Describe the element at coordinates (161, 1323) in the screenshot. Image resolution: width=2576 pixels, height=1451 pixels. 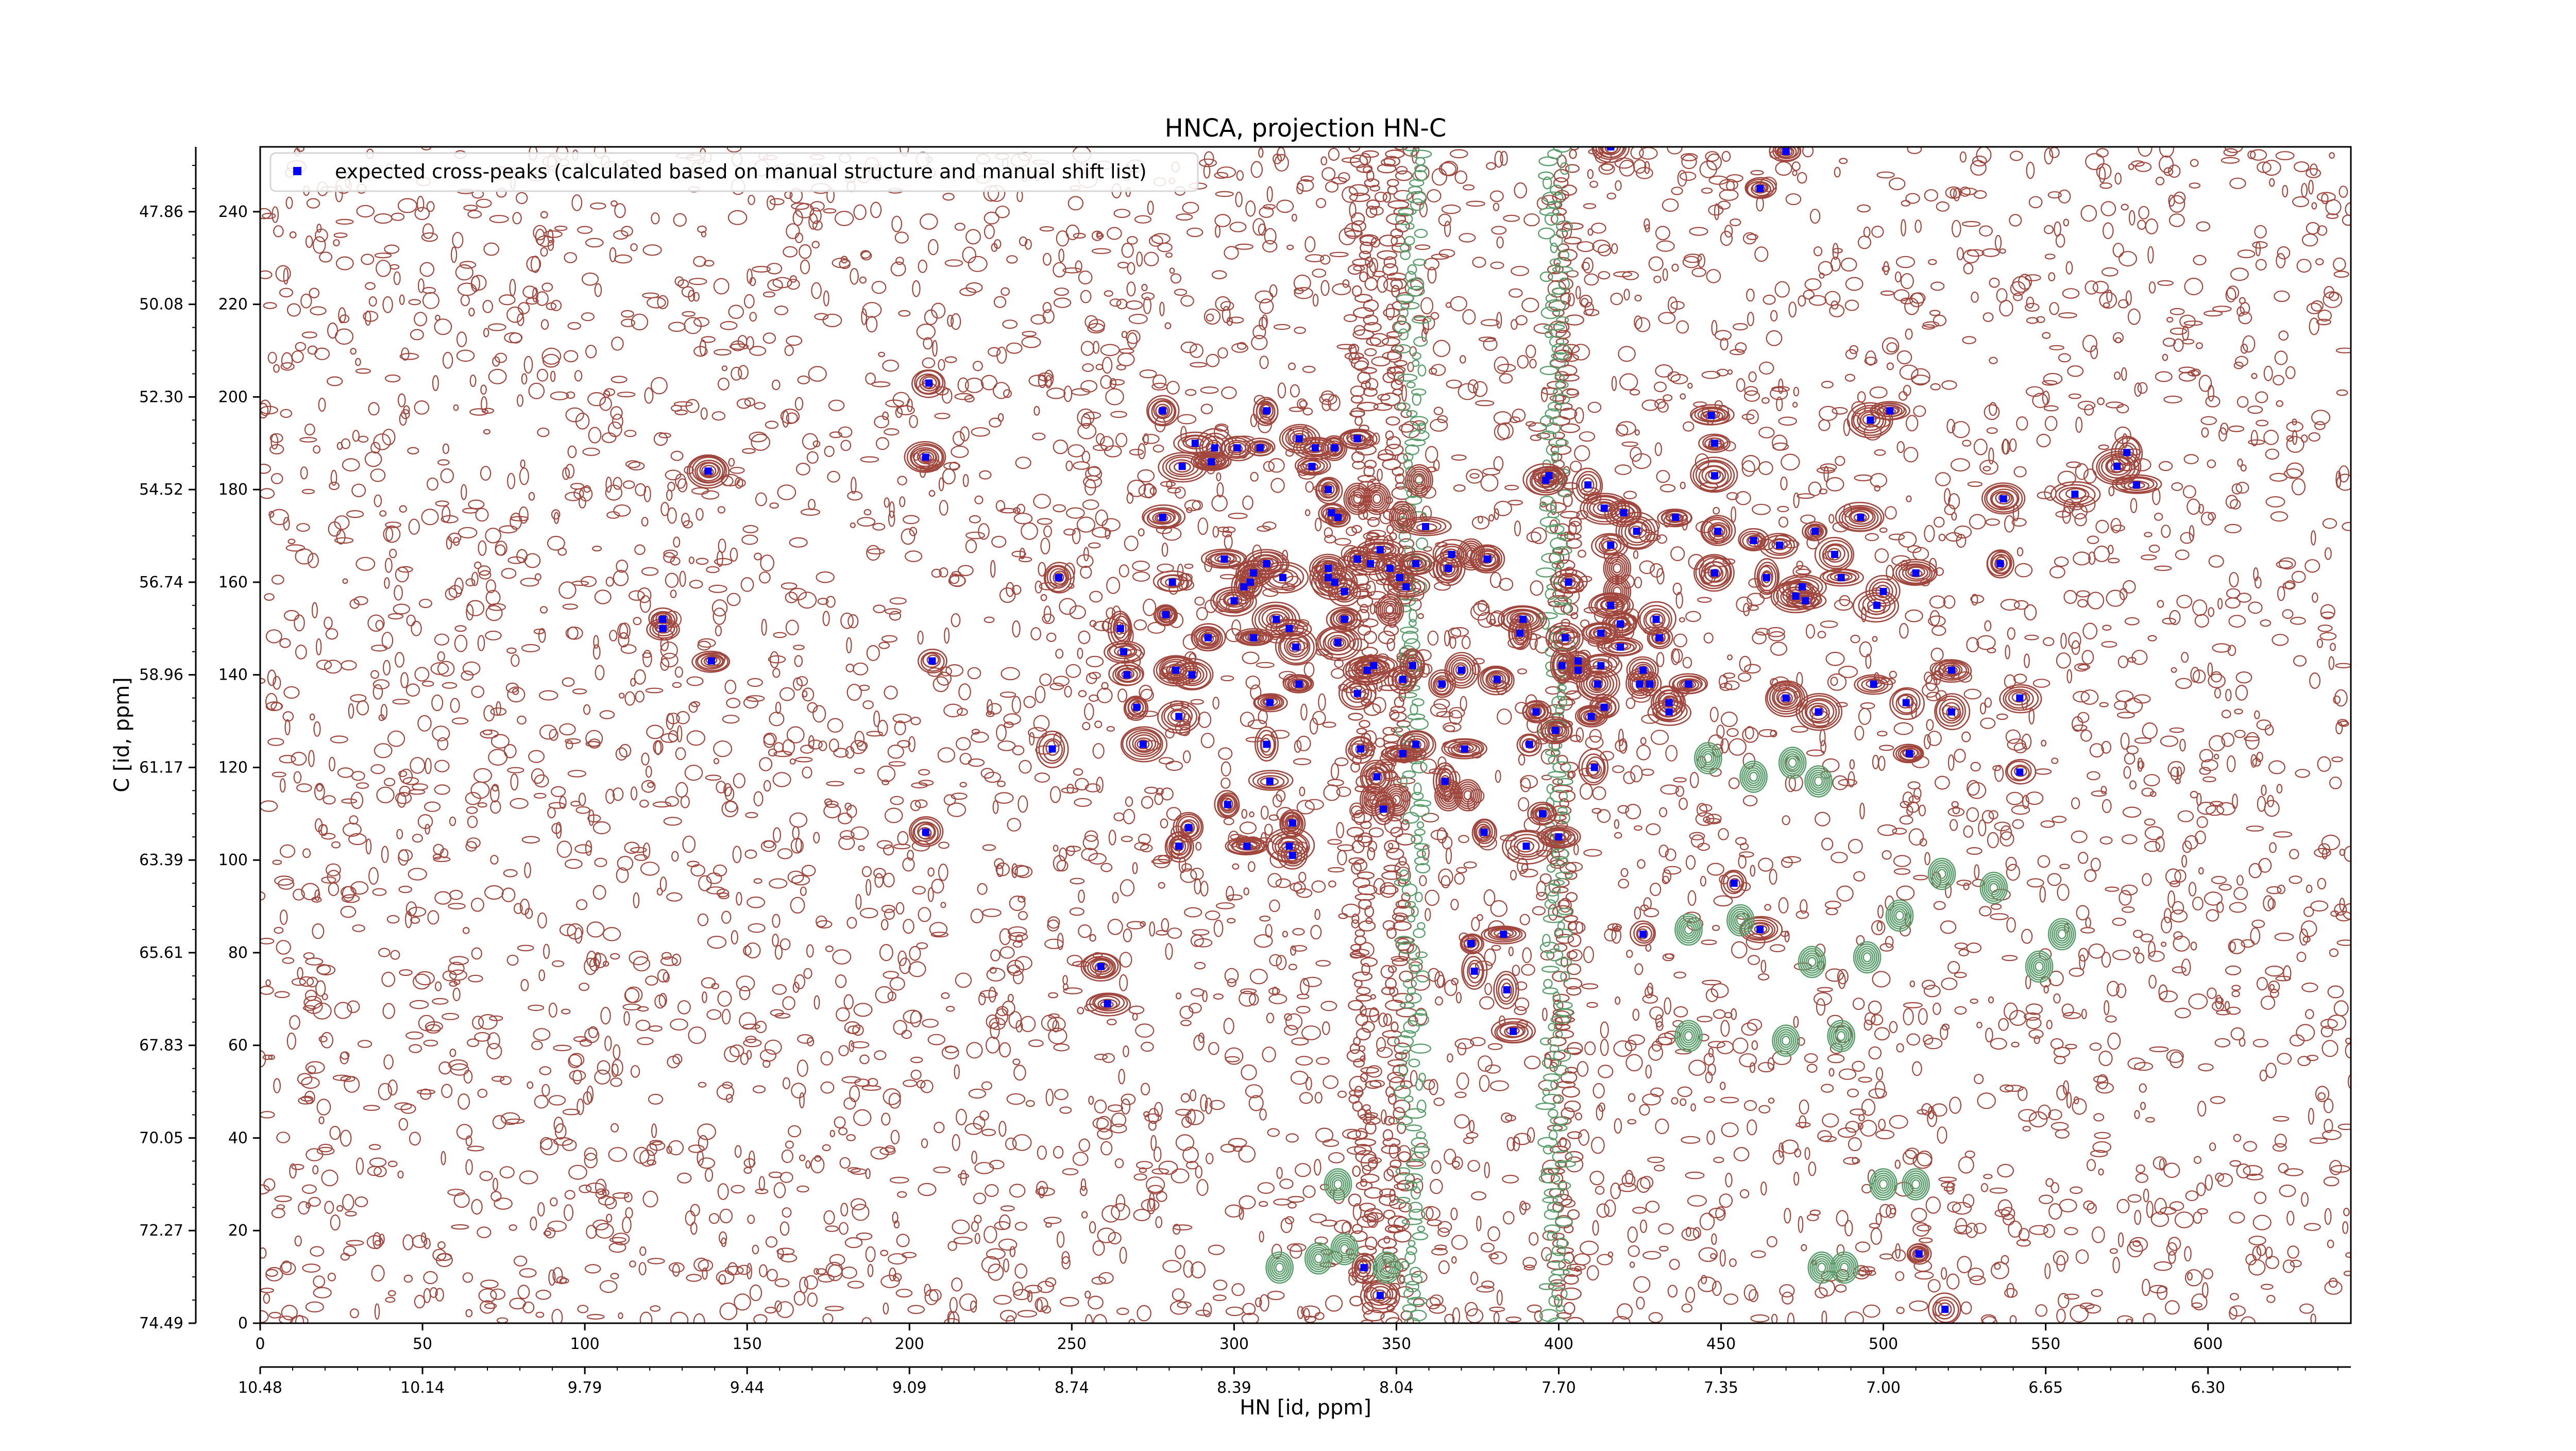
I see `y-ppm-tick-label: 74.49` at that location.